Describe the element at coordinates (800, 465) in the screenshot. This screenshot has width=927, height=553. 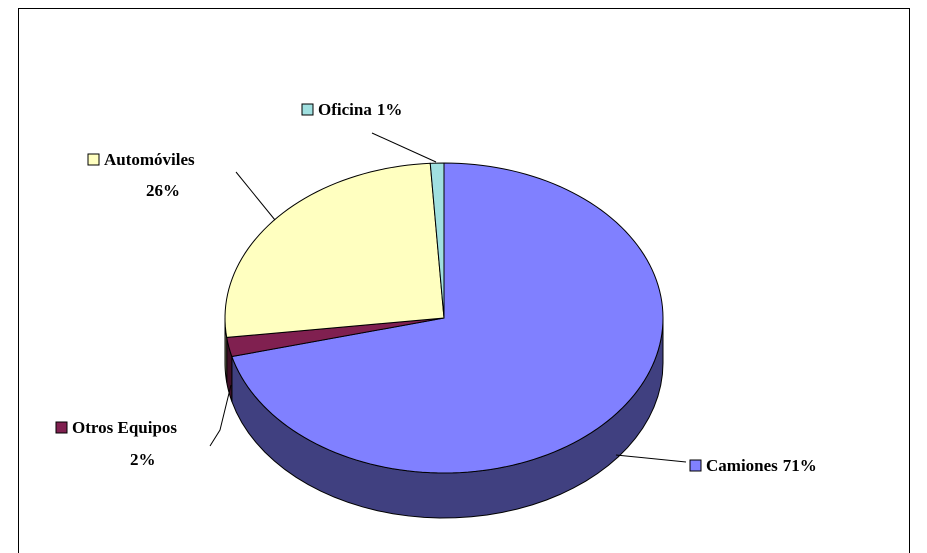
I see `slice-label-value: 71%` at that location.